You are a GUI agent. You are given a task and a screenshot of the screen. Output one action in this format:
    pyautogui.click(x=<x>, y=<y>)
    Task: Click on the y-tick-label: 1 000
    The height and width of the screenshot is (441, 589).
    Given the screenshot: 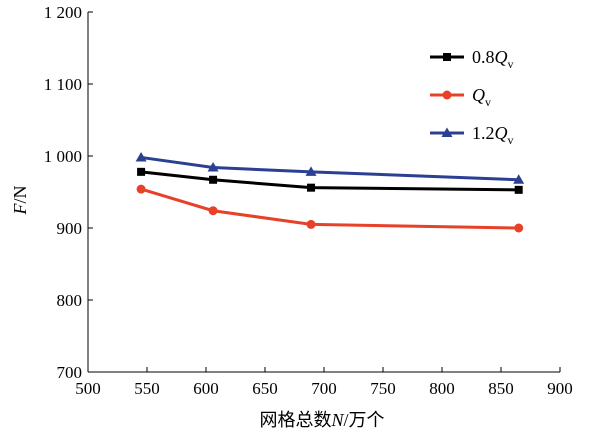 What is the action you would take?
    pyautogui.click(x=63, y=156)
    